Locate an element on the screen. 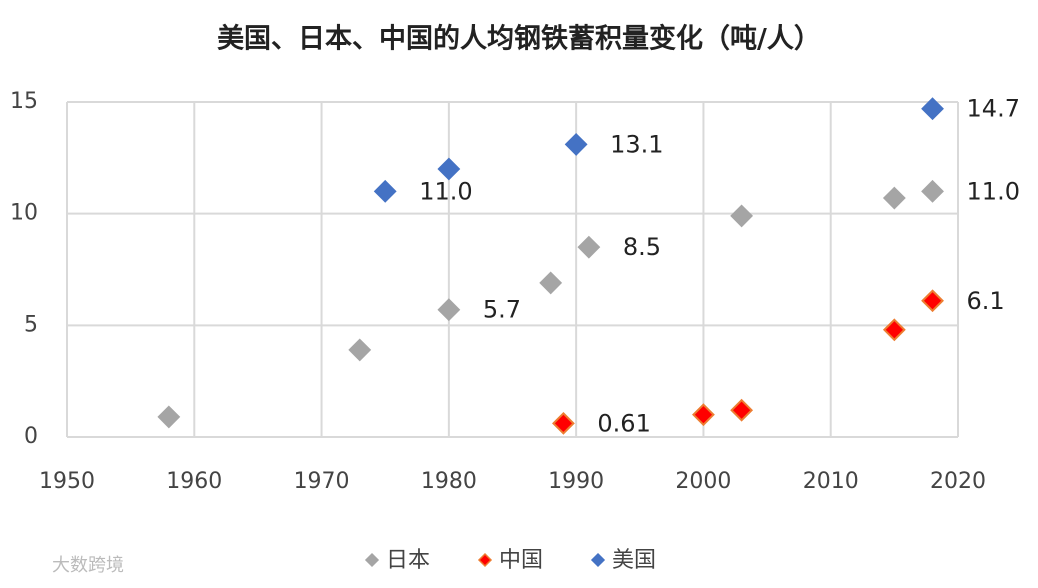  data-label: 6.1 is located at coordinates (986, 301).